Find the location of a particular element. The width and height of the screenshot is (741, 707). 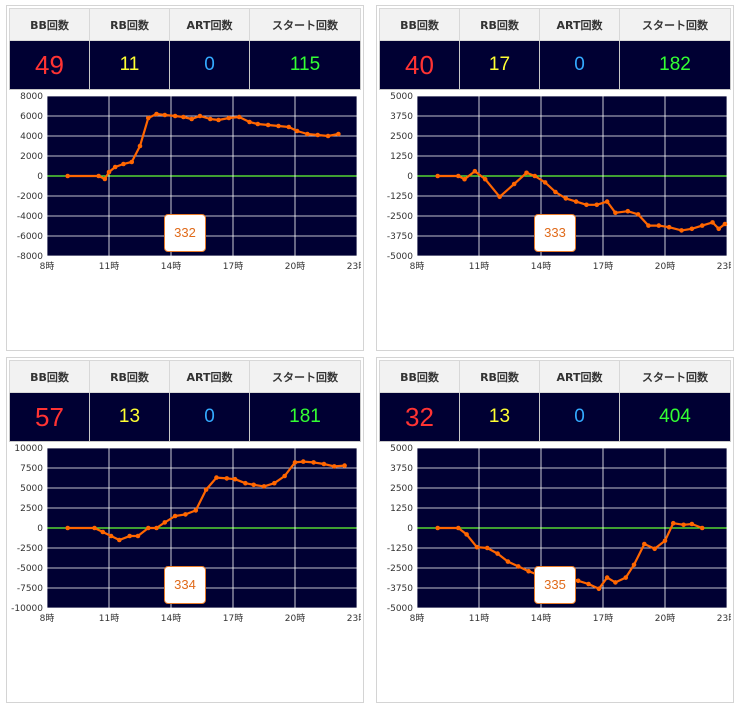

x-tick-label: 17時 is located at coordinates (603, 266).